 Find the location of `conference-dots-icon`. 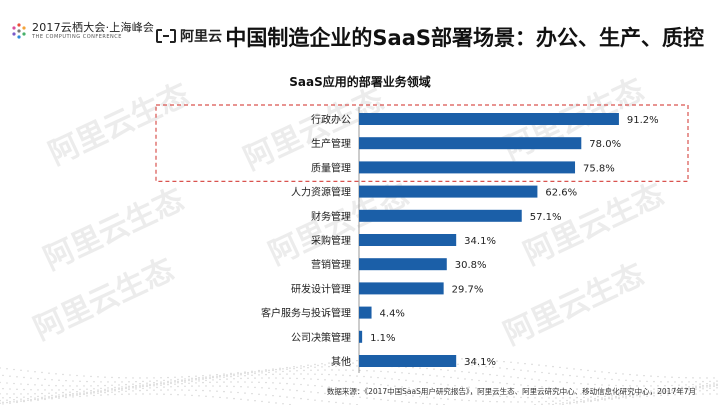

conference-dots-icon is located at coordinates (19, 31).